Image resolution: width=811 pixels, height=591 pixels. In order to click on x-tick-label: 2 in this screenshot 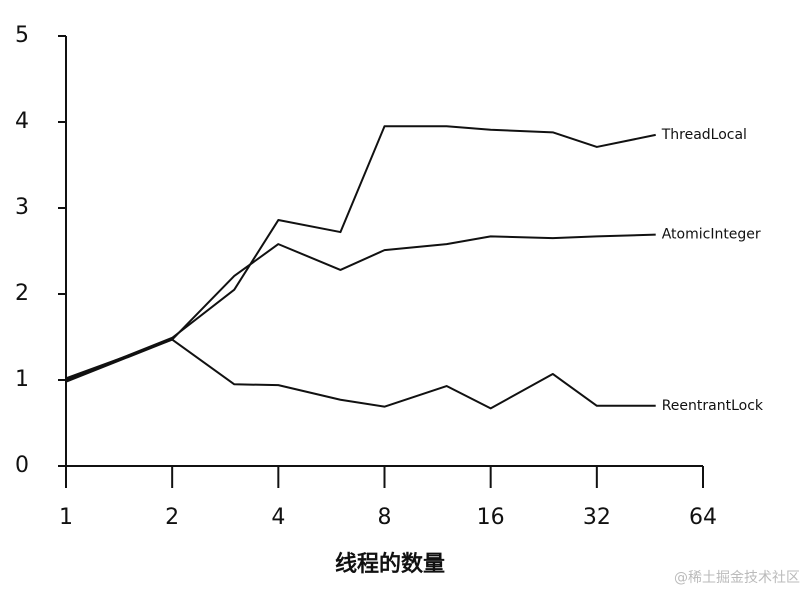, I will do `click(172, 517)`.